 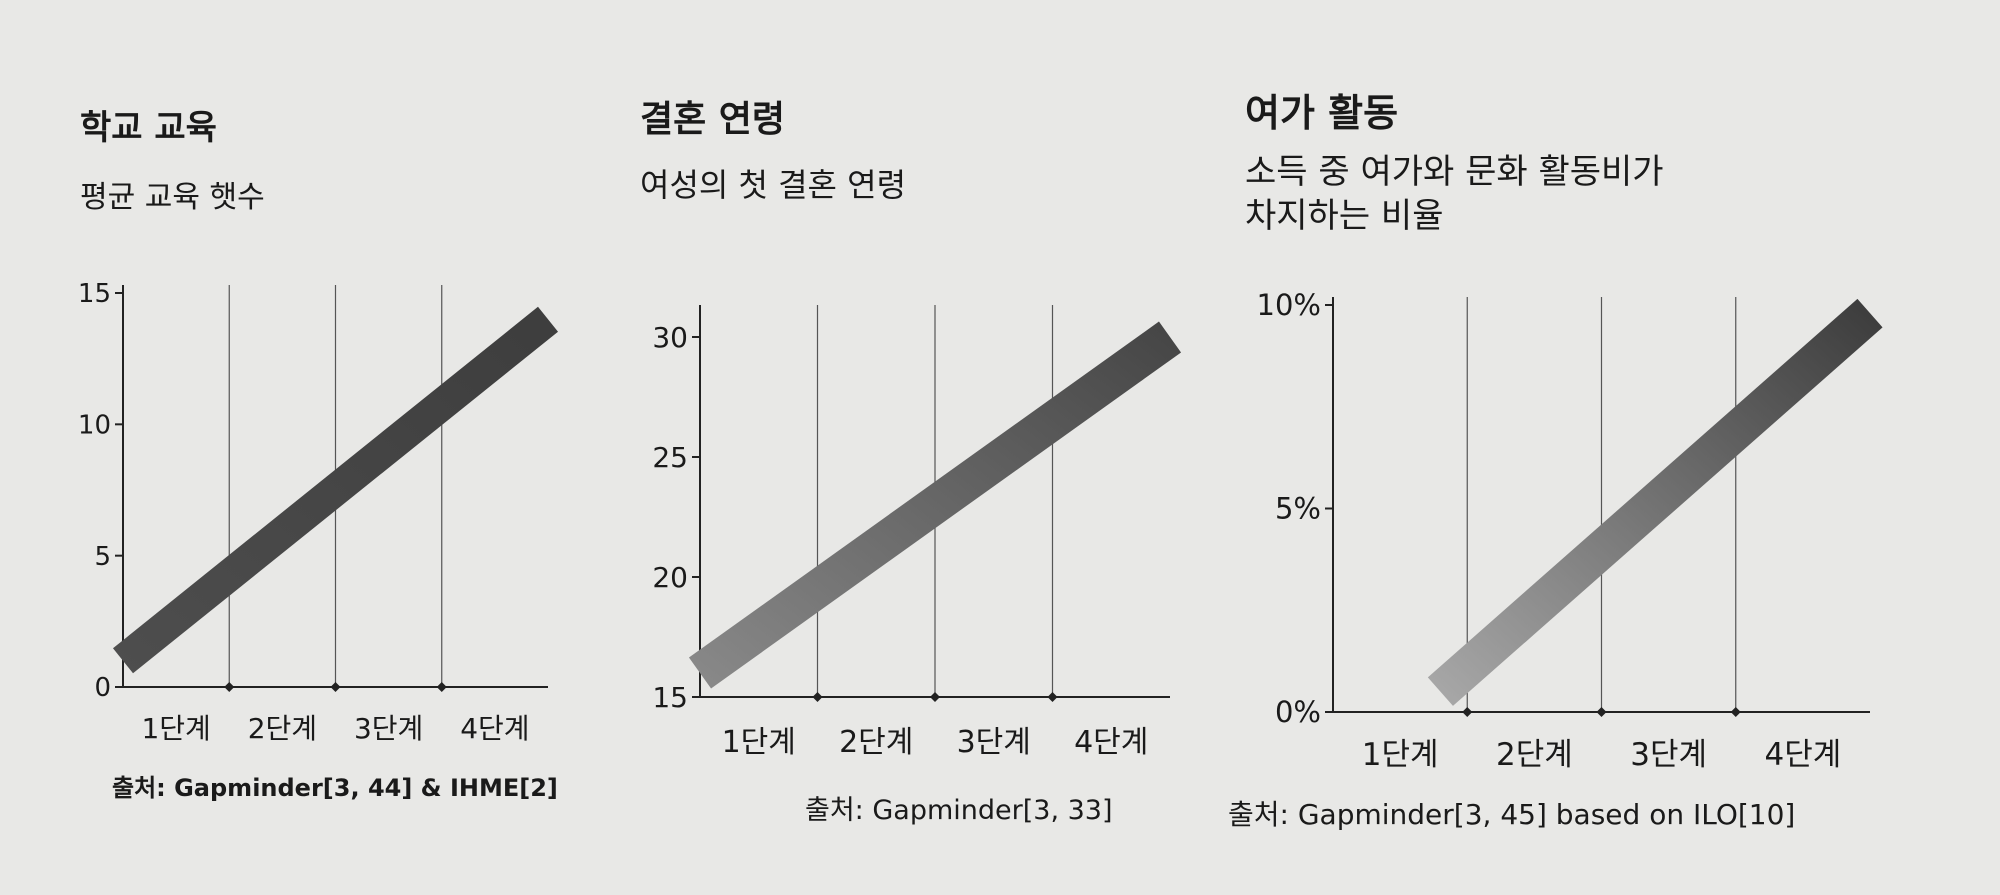 I want to click on y-tick-label: 25, so click(x=670, y=457).